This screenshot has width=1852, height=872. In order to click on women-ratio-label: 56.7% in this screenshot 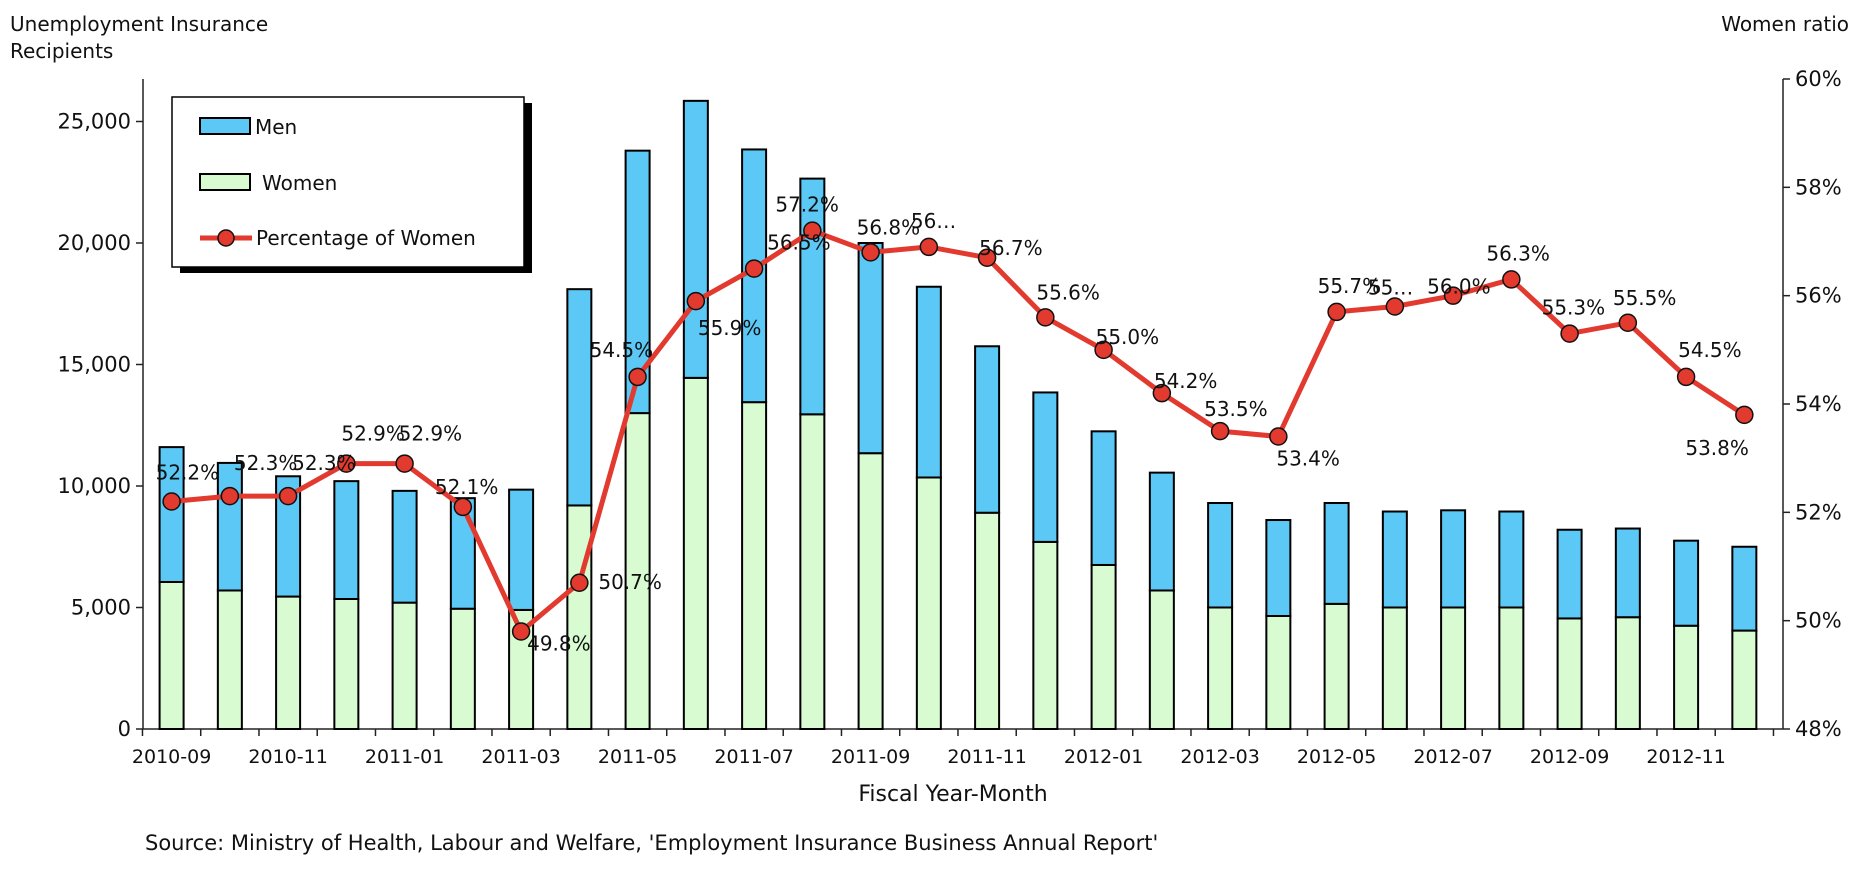, I will do `click(1011, 248)`.